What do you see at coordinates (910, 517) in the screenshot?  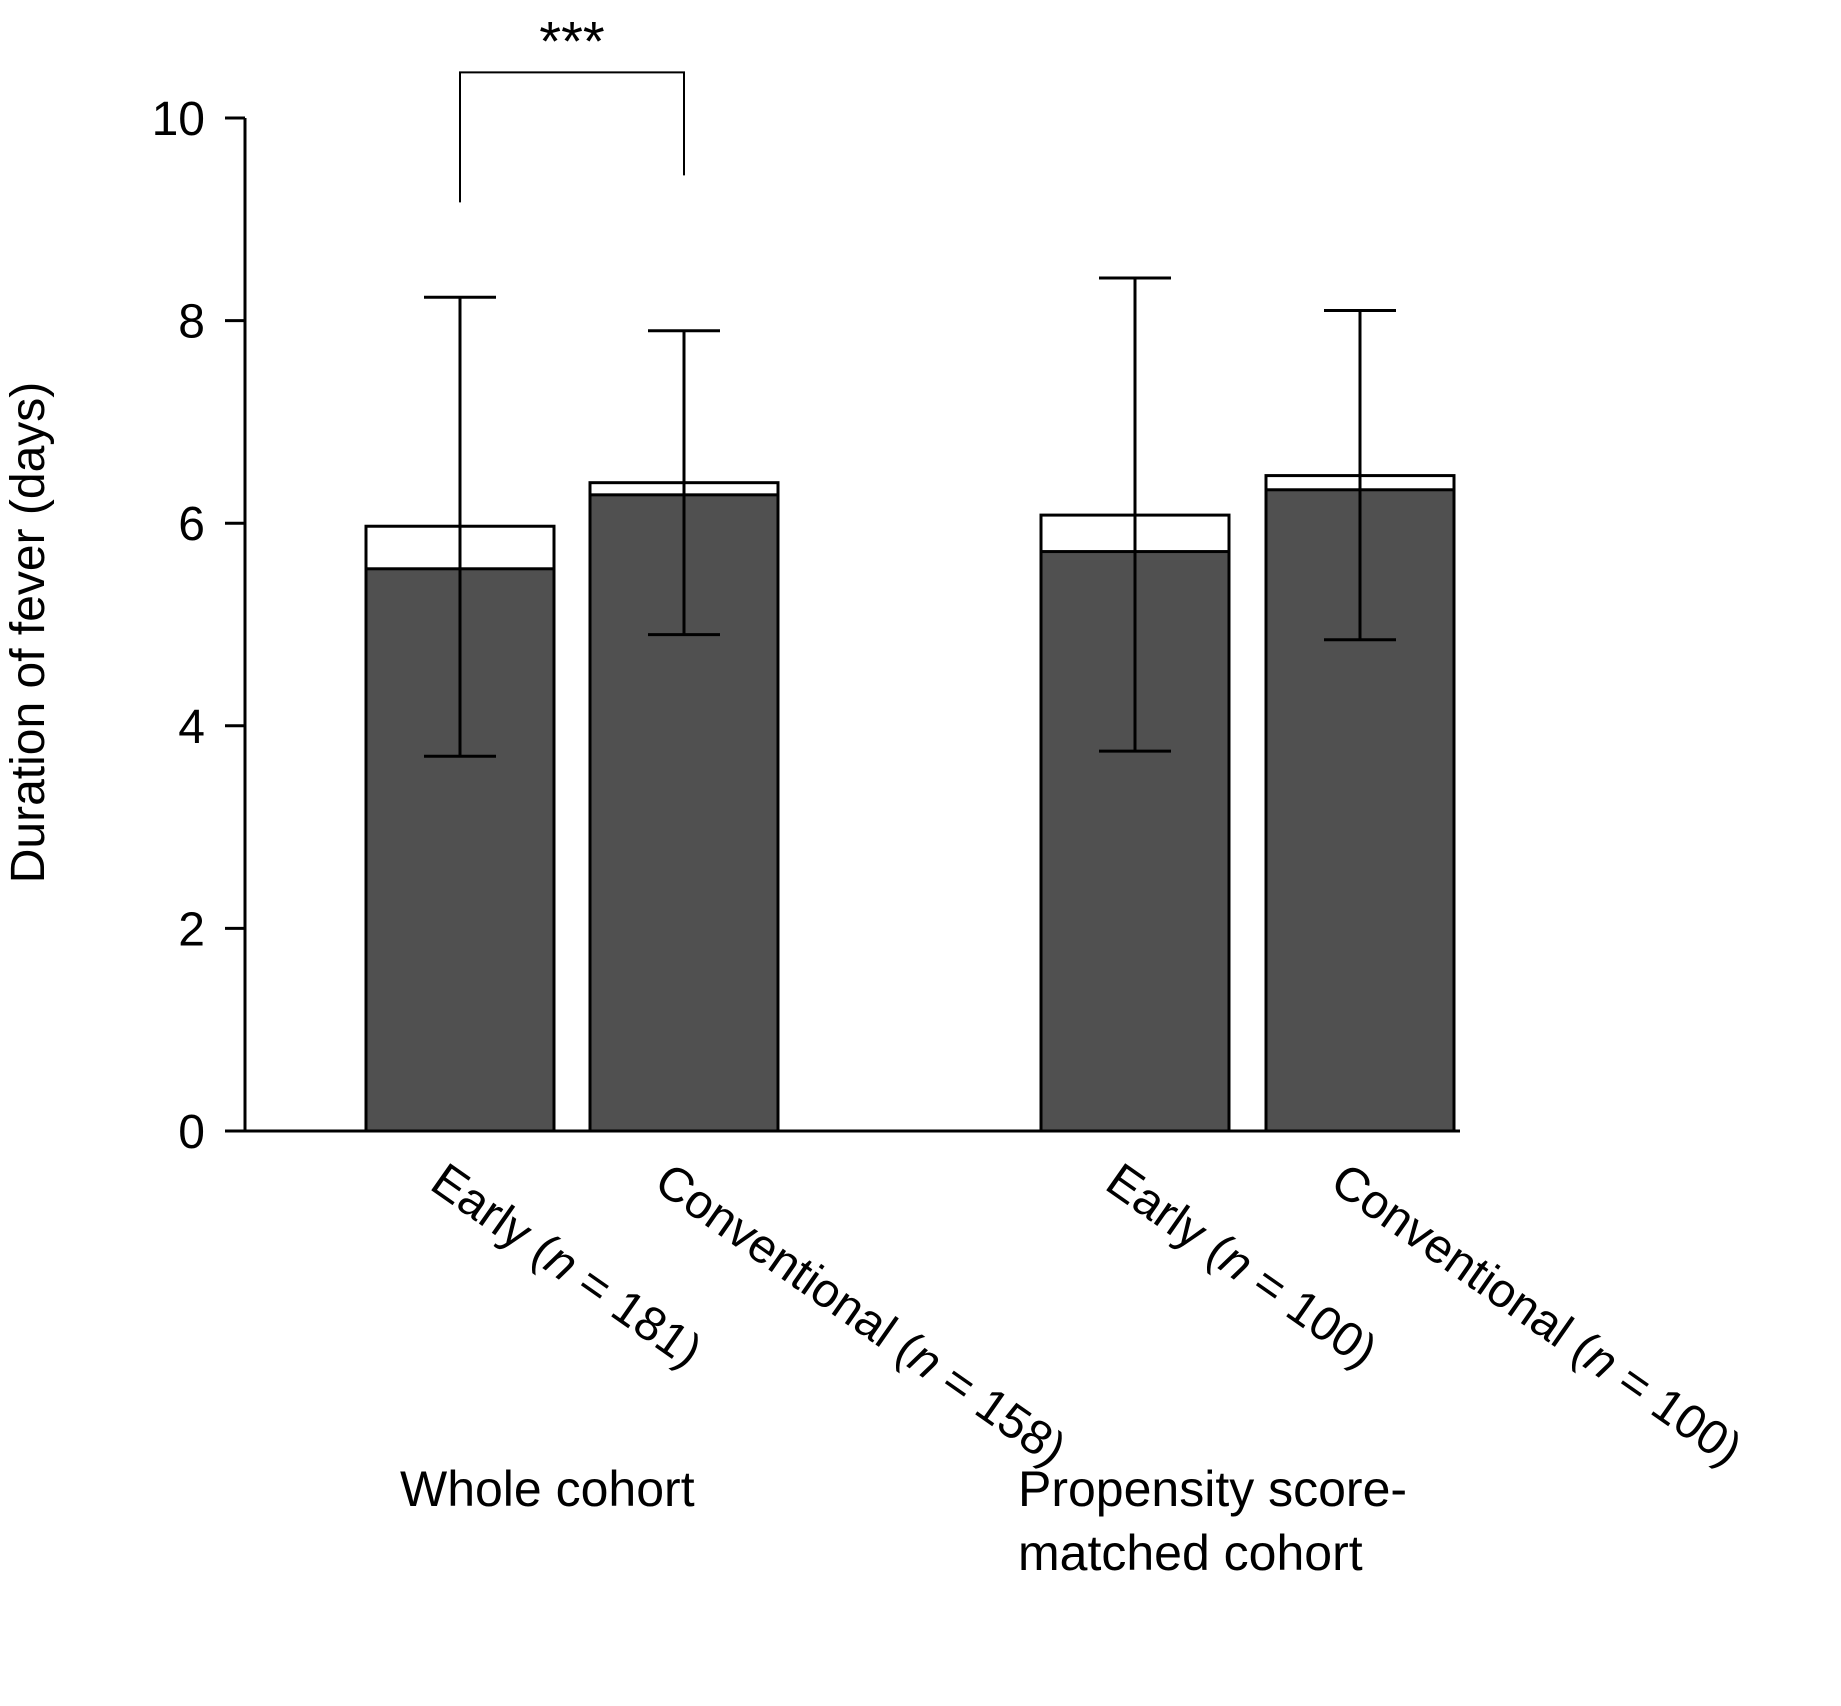 I see `error-bars` at bounding box center [910, 517].